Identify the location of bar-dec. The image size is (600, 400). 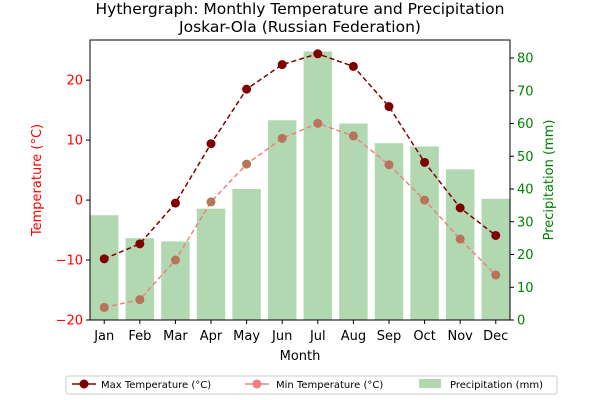
(495, 259).